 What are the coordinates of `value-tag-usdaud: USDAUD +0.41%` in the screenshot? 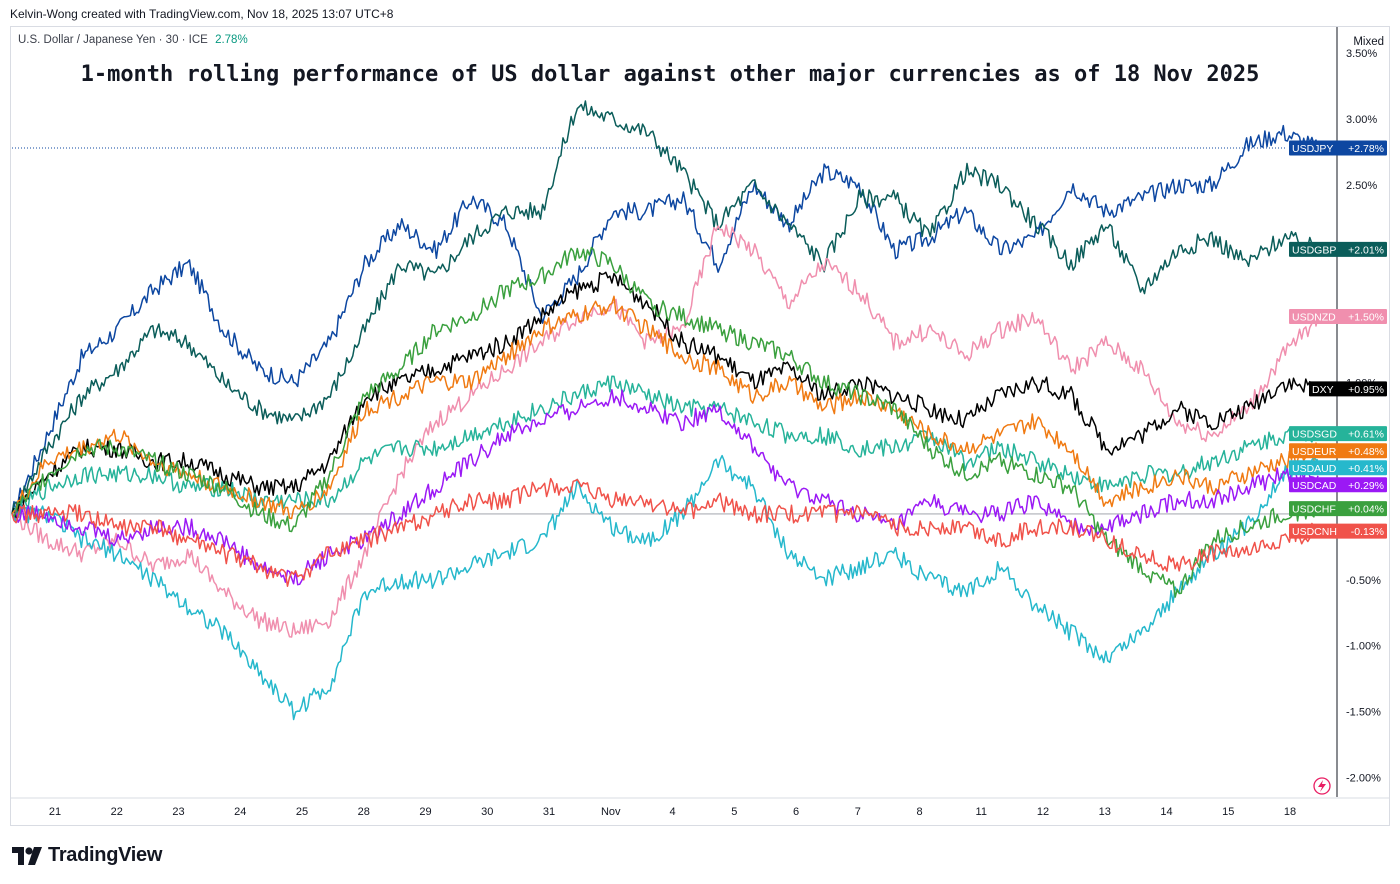 It's located at (1338, 468).